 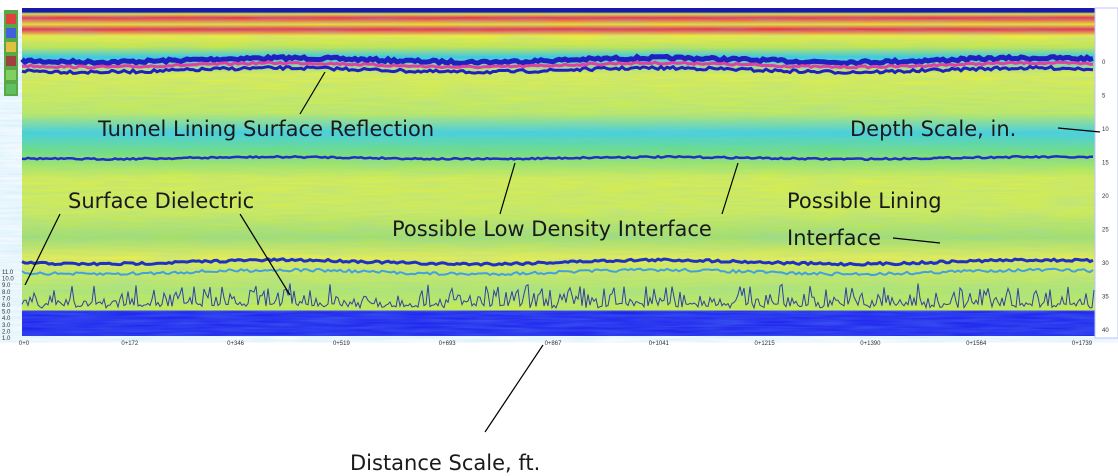 I want to click on toolbar, so click(x=11, y=53).